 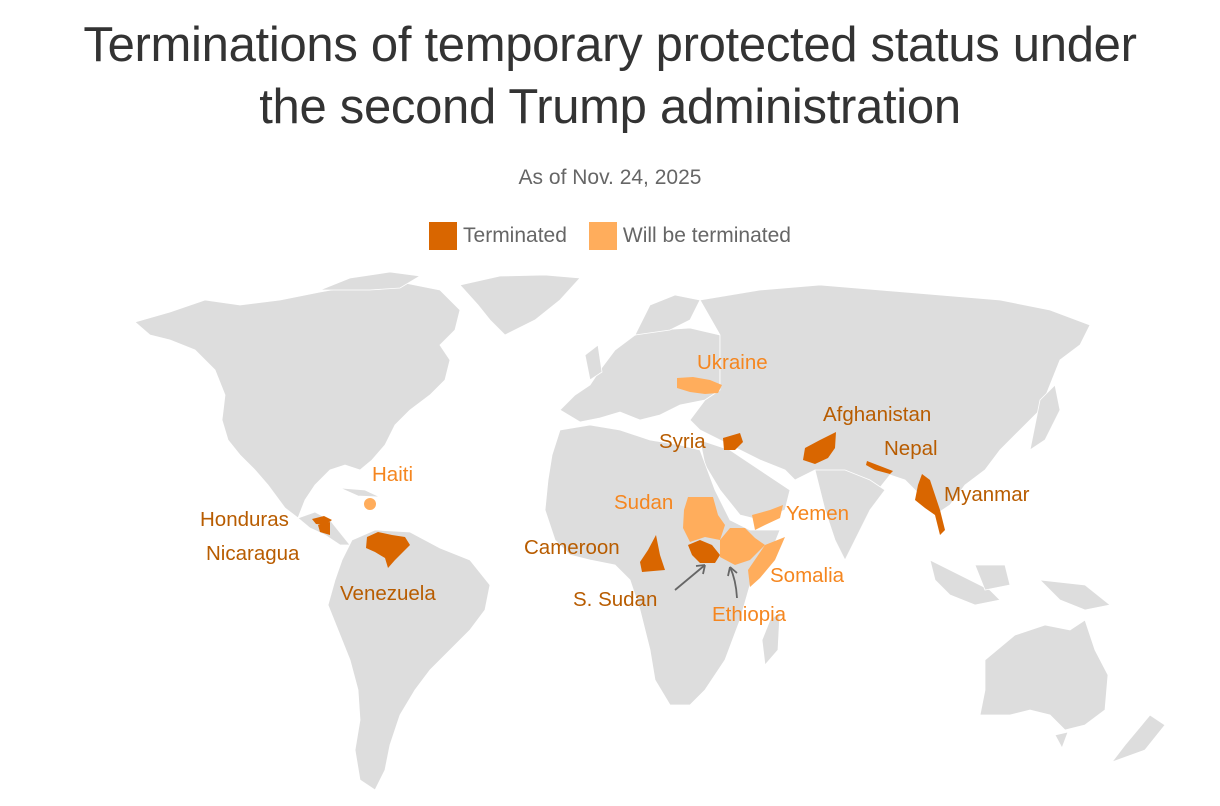 I want to click on s-sudan-arrow-icon, so click(x=690, y=577).